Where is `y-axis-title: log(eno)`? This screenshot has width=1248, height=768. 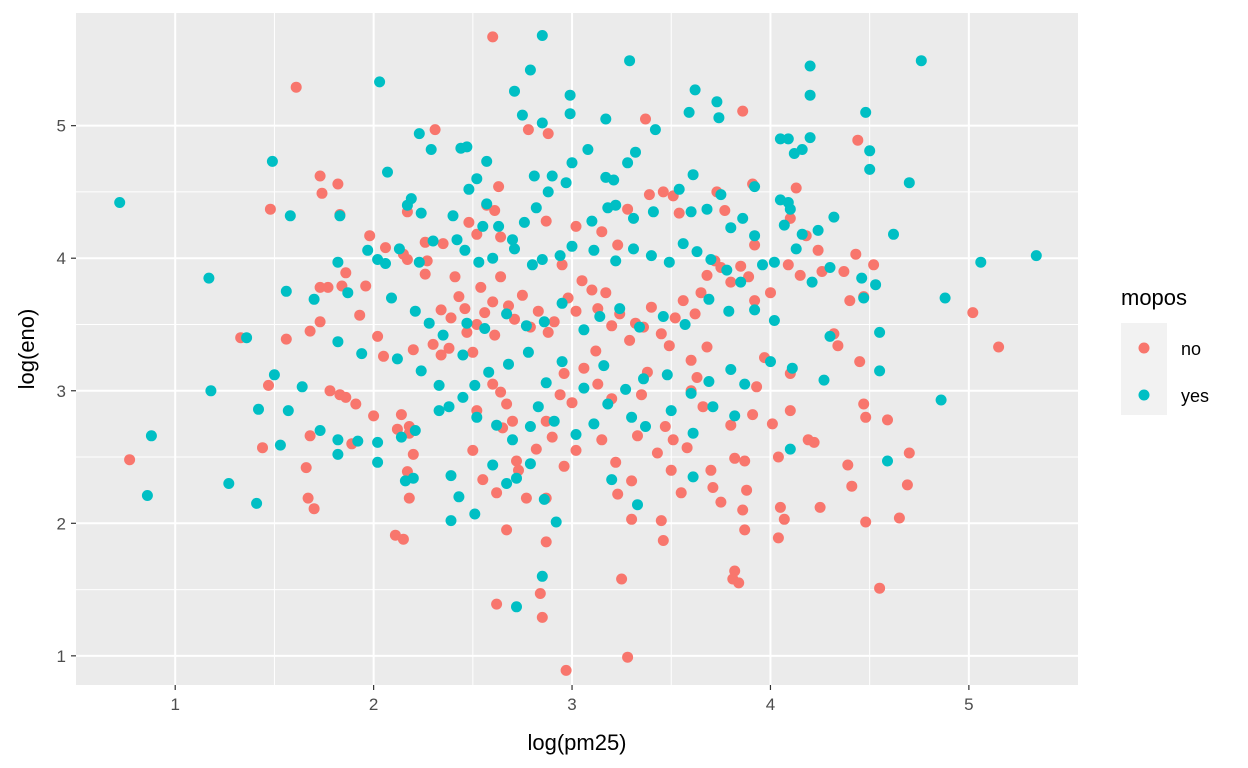 y-axis-title: log(eno) is located at coordinates (26, 349).